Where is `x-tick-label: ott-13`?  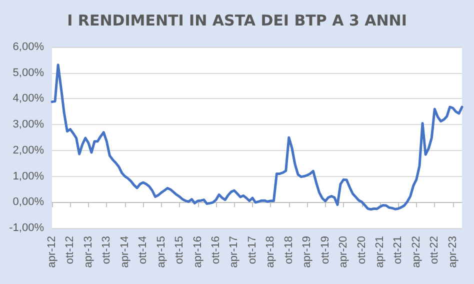
x-tick-label: ott-13 is located at coordinates (106, 250).